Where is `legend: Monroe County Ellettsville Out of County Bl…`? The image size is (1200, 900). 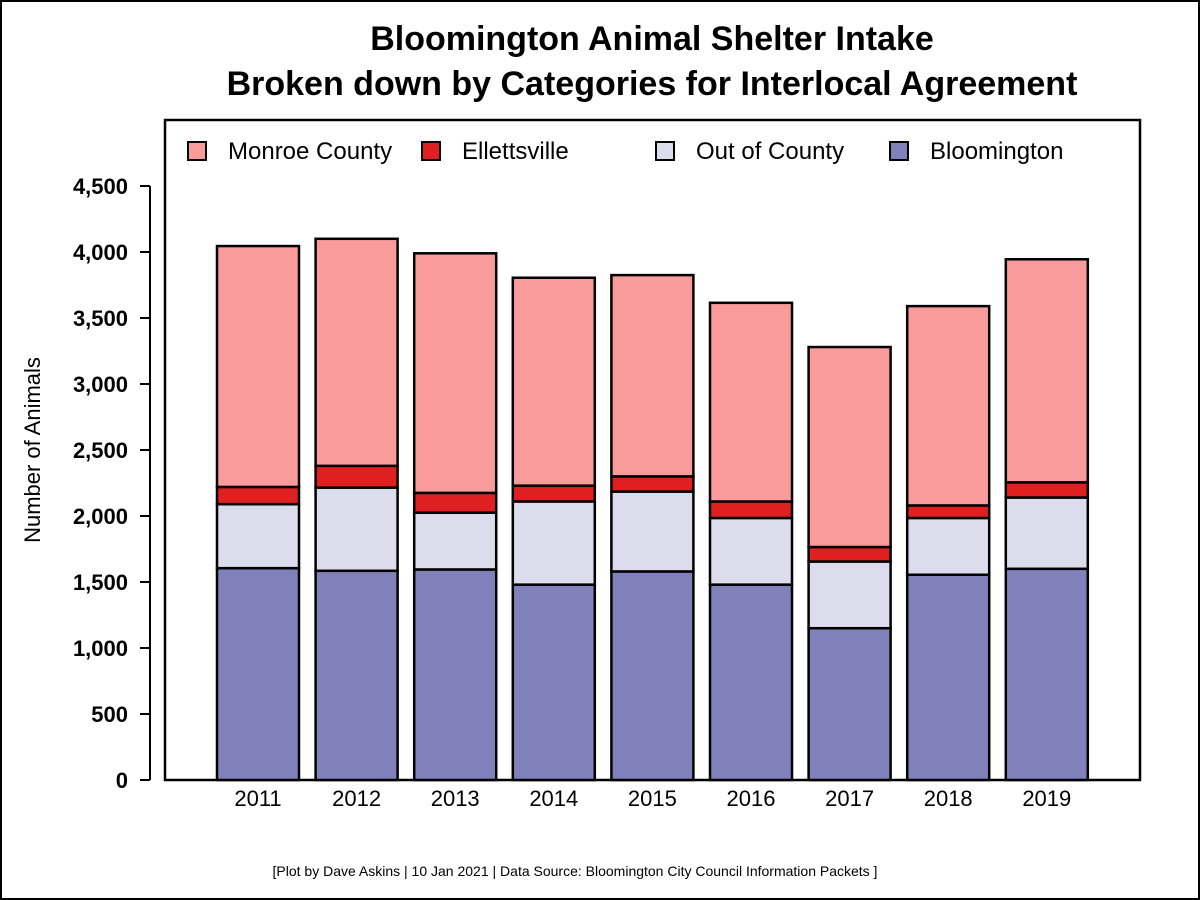
legend: Monroe County Ellettsville Out of County Bl… is located at coordinates (625, 151).